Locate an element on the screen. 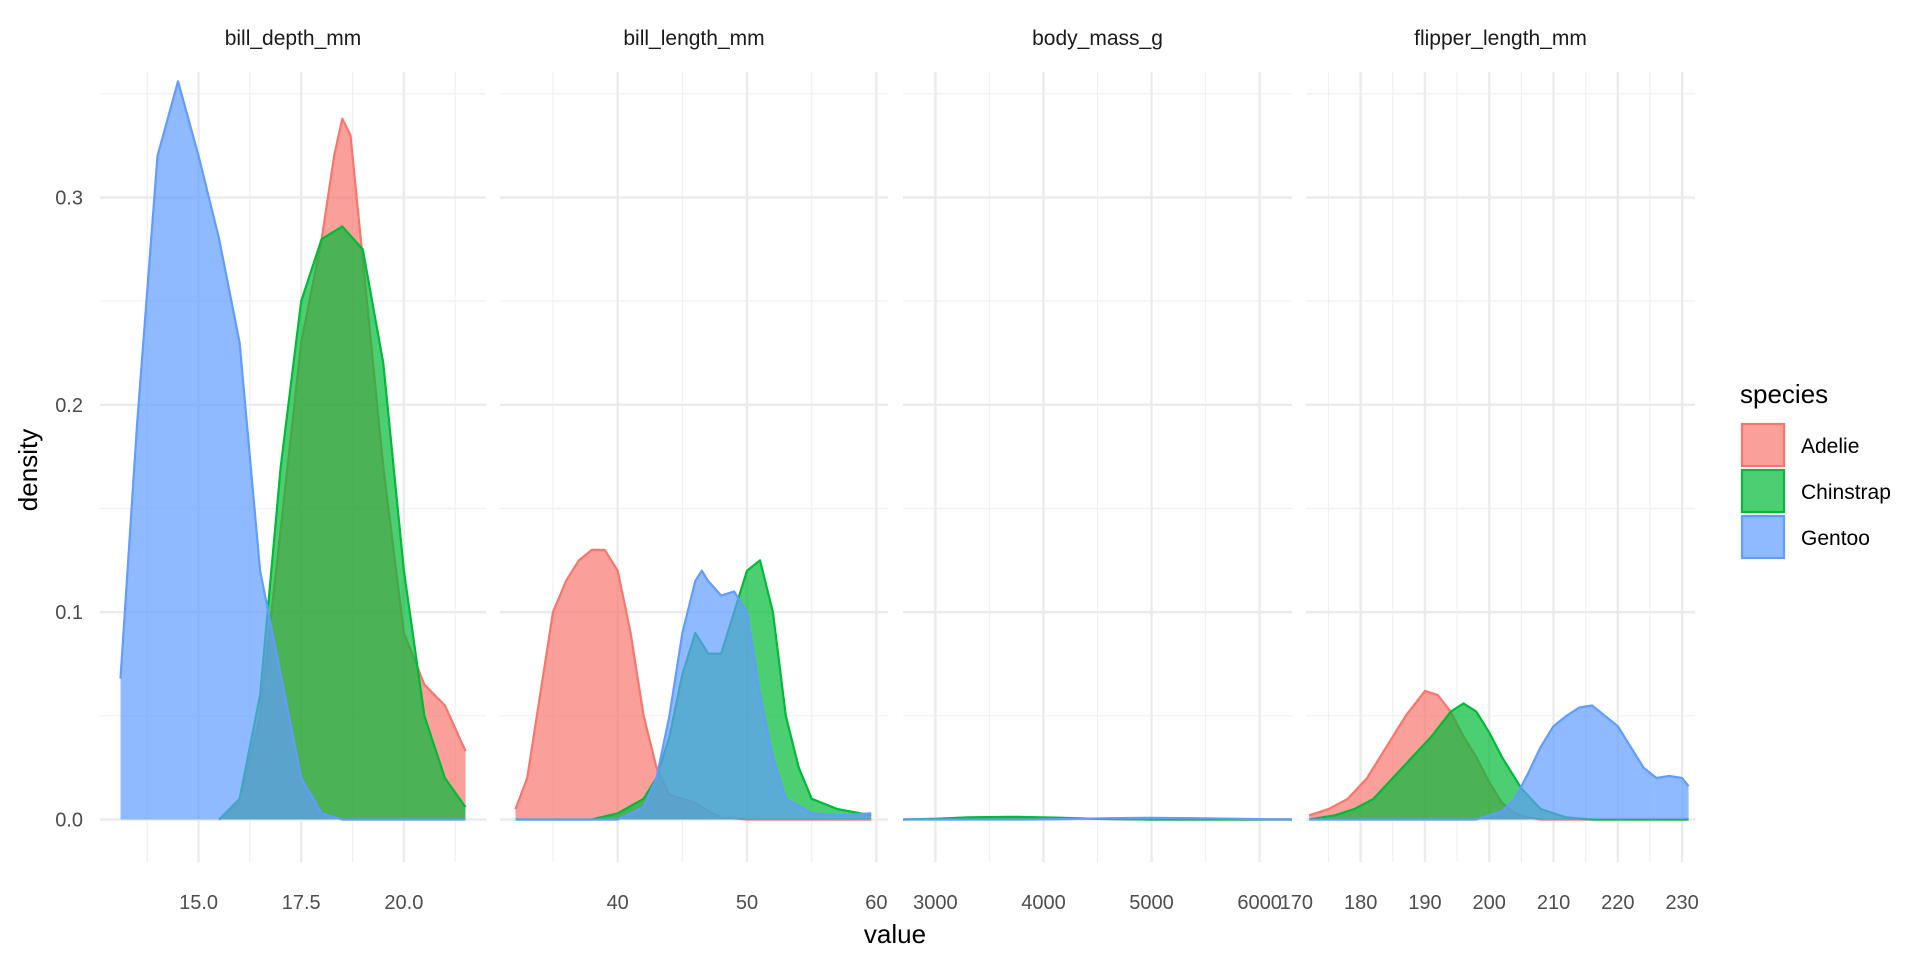 The width and height of the screenshot is (1920, 960). x-tick-label: 60 is located at coordinates (876, 903).